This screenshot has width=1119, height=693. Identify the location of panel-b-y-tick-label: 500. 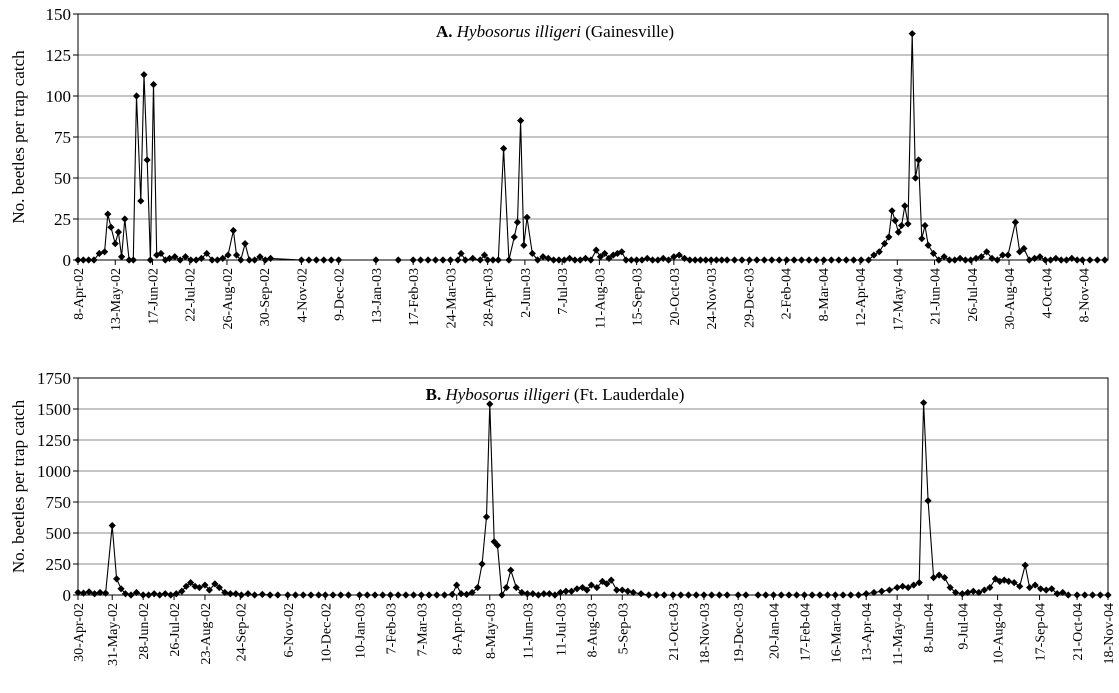
(59, 533).